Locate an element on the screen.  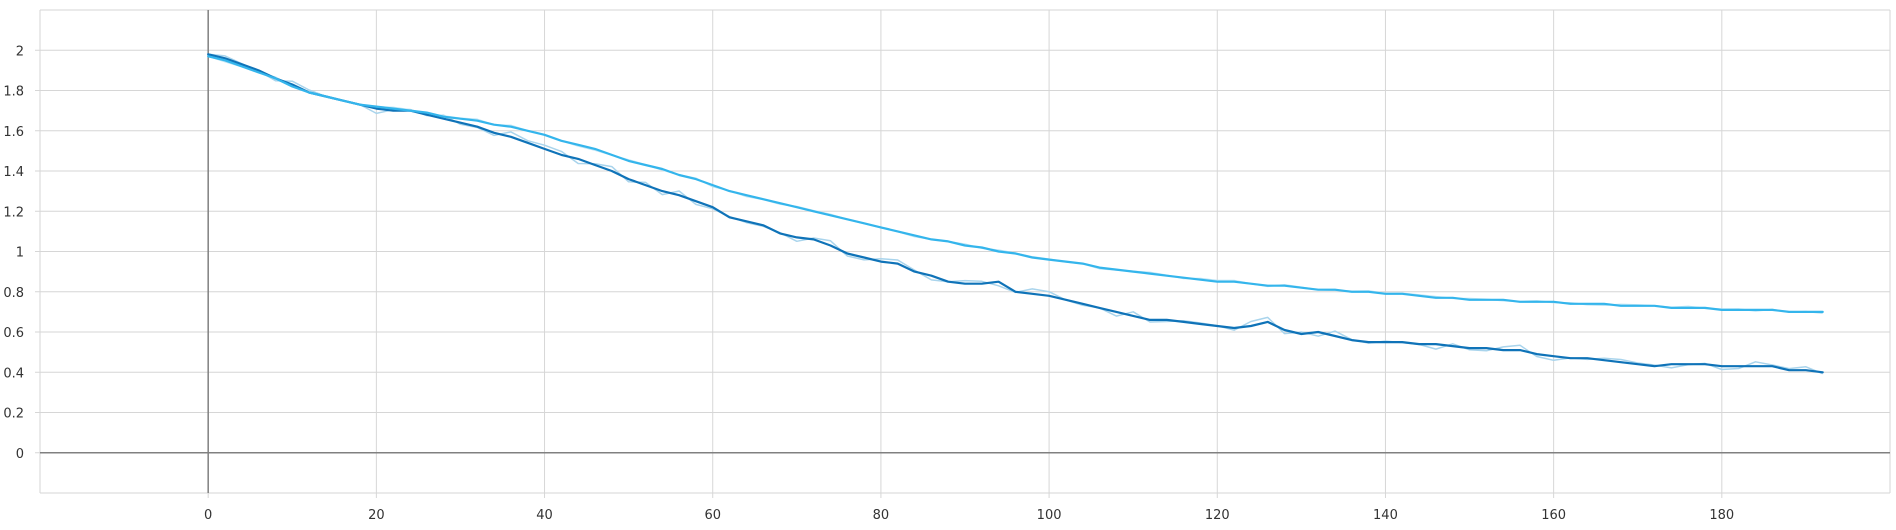
x-tick-label: 60 is located at coordinates (712, 515).